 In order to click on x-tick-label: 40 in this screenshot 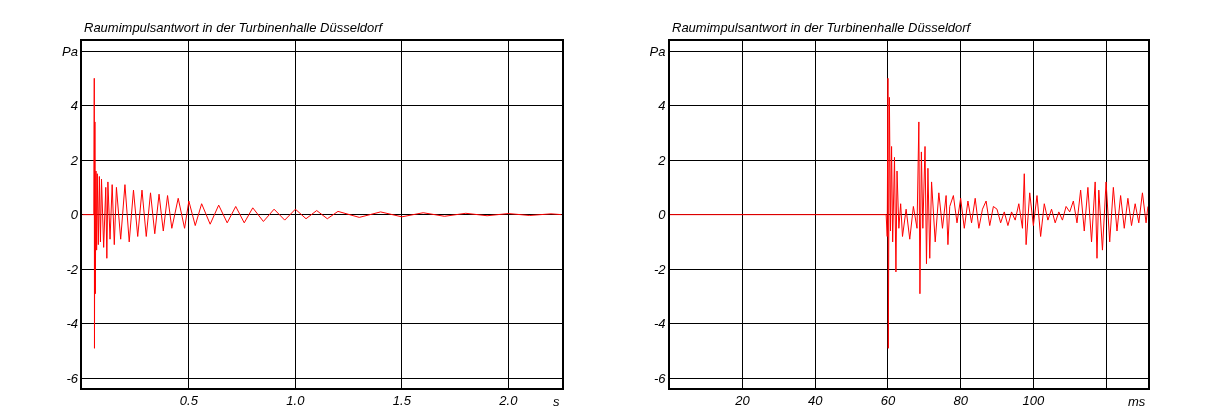, I will do `click(815, 401)`.